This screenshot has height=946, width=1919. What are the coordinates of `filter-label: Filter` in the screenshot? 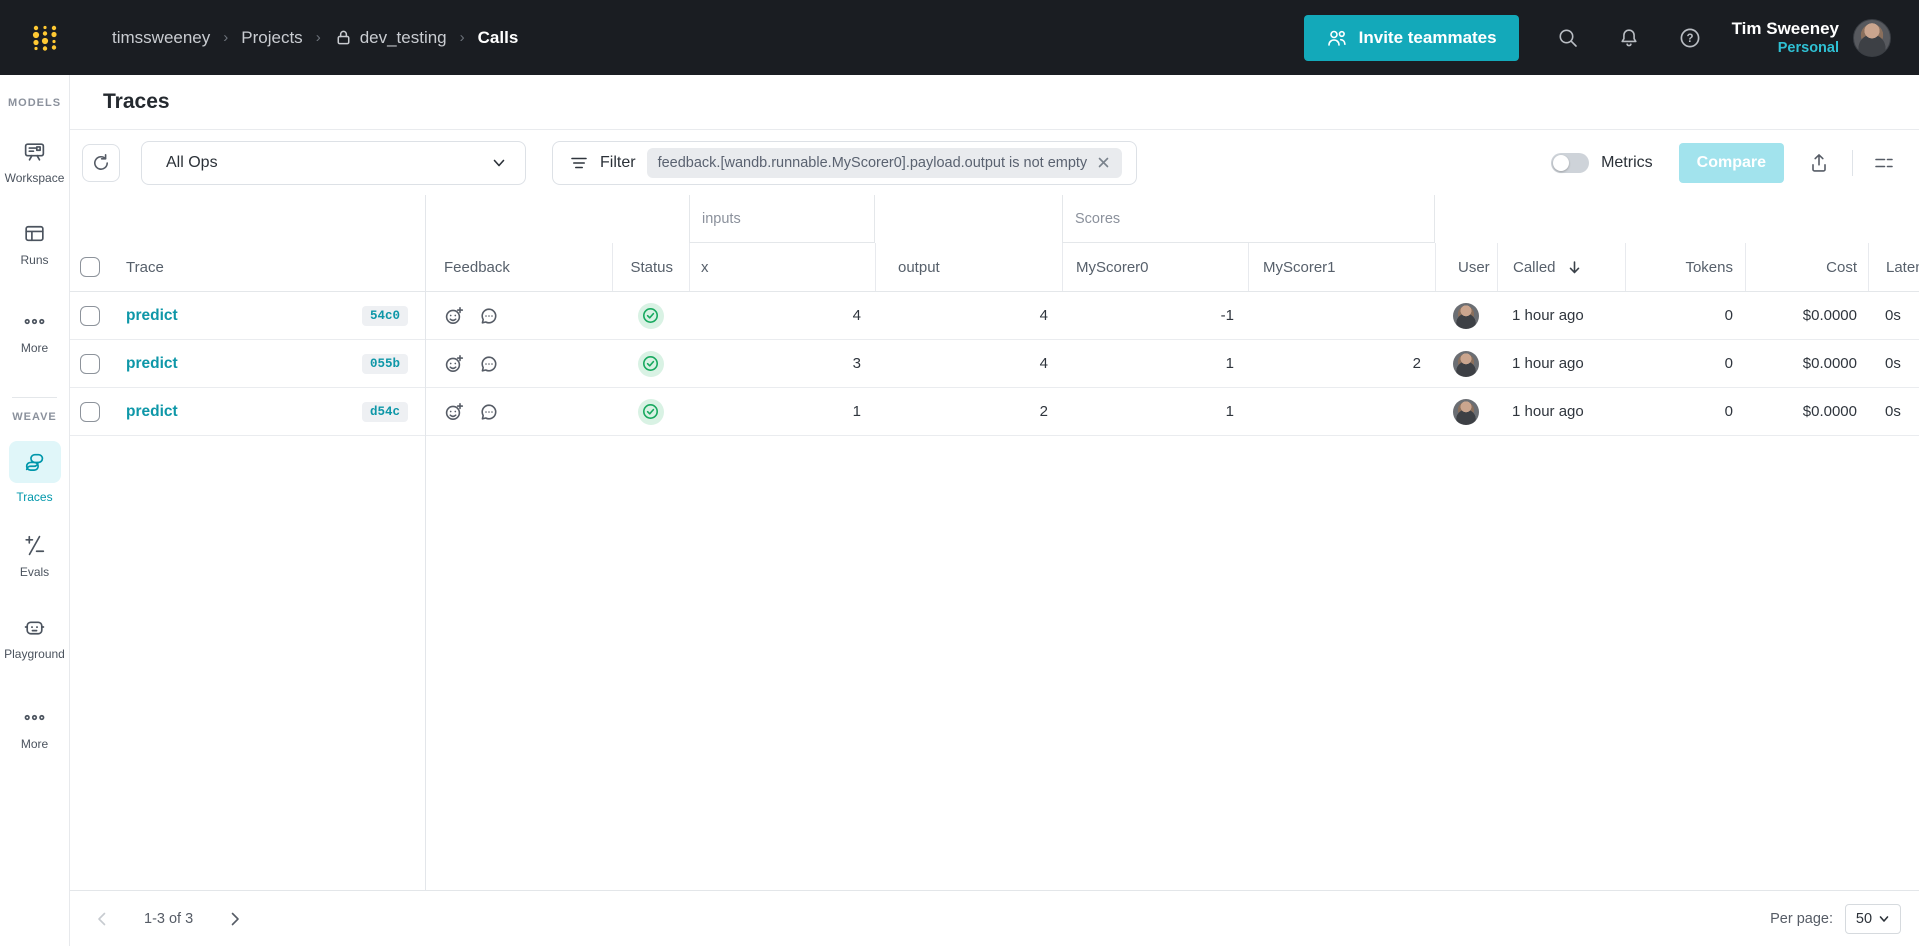 It's located at (618, 162).